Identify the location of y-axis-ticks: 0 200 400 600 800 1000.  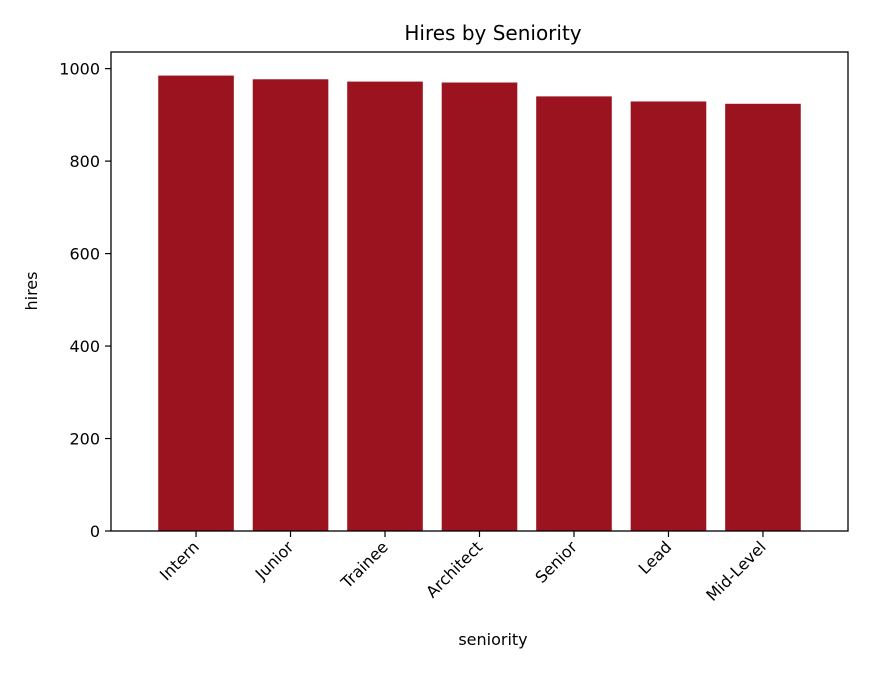
(85, 300).